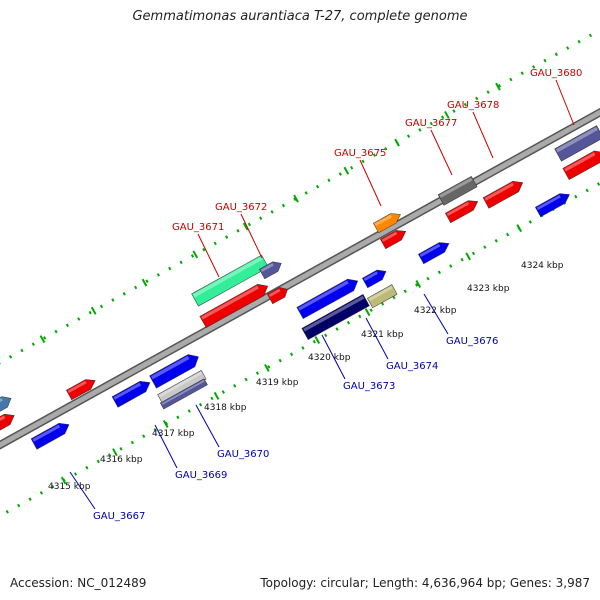 The height and width of the screenshot is (600, 600). I want to click on gene-label-reverse: GAU_3670, so click(243, 454).